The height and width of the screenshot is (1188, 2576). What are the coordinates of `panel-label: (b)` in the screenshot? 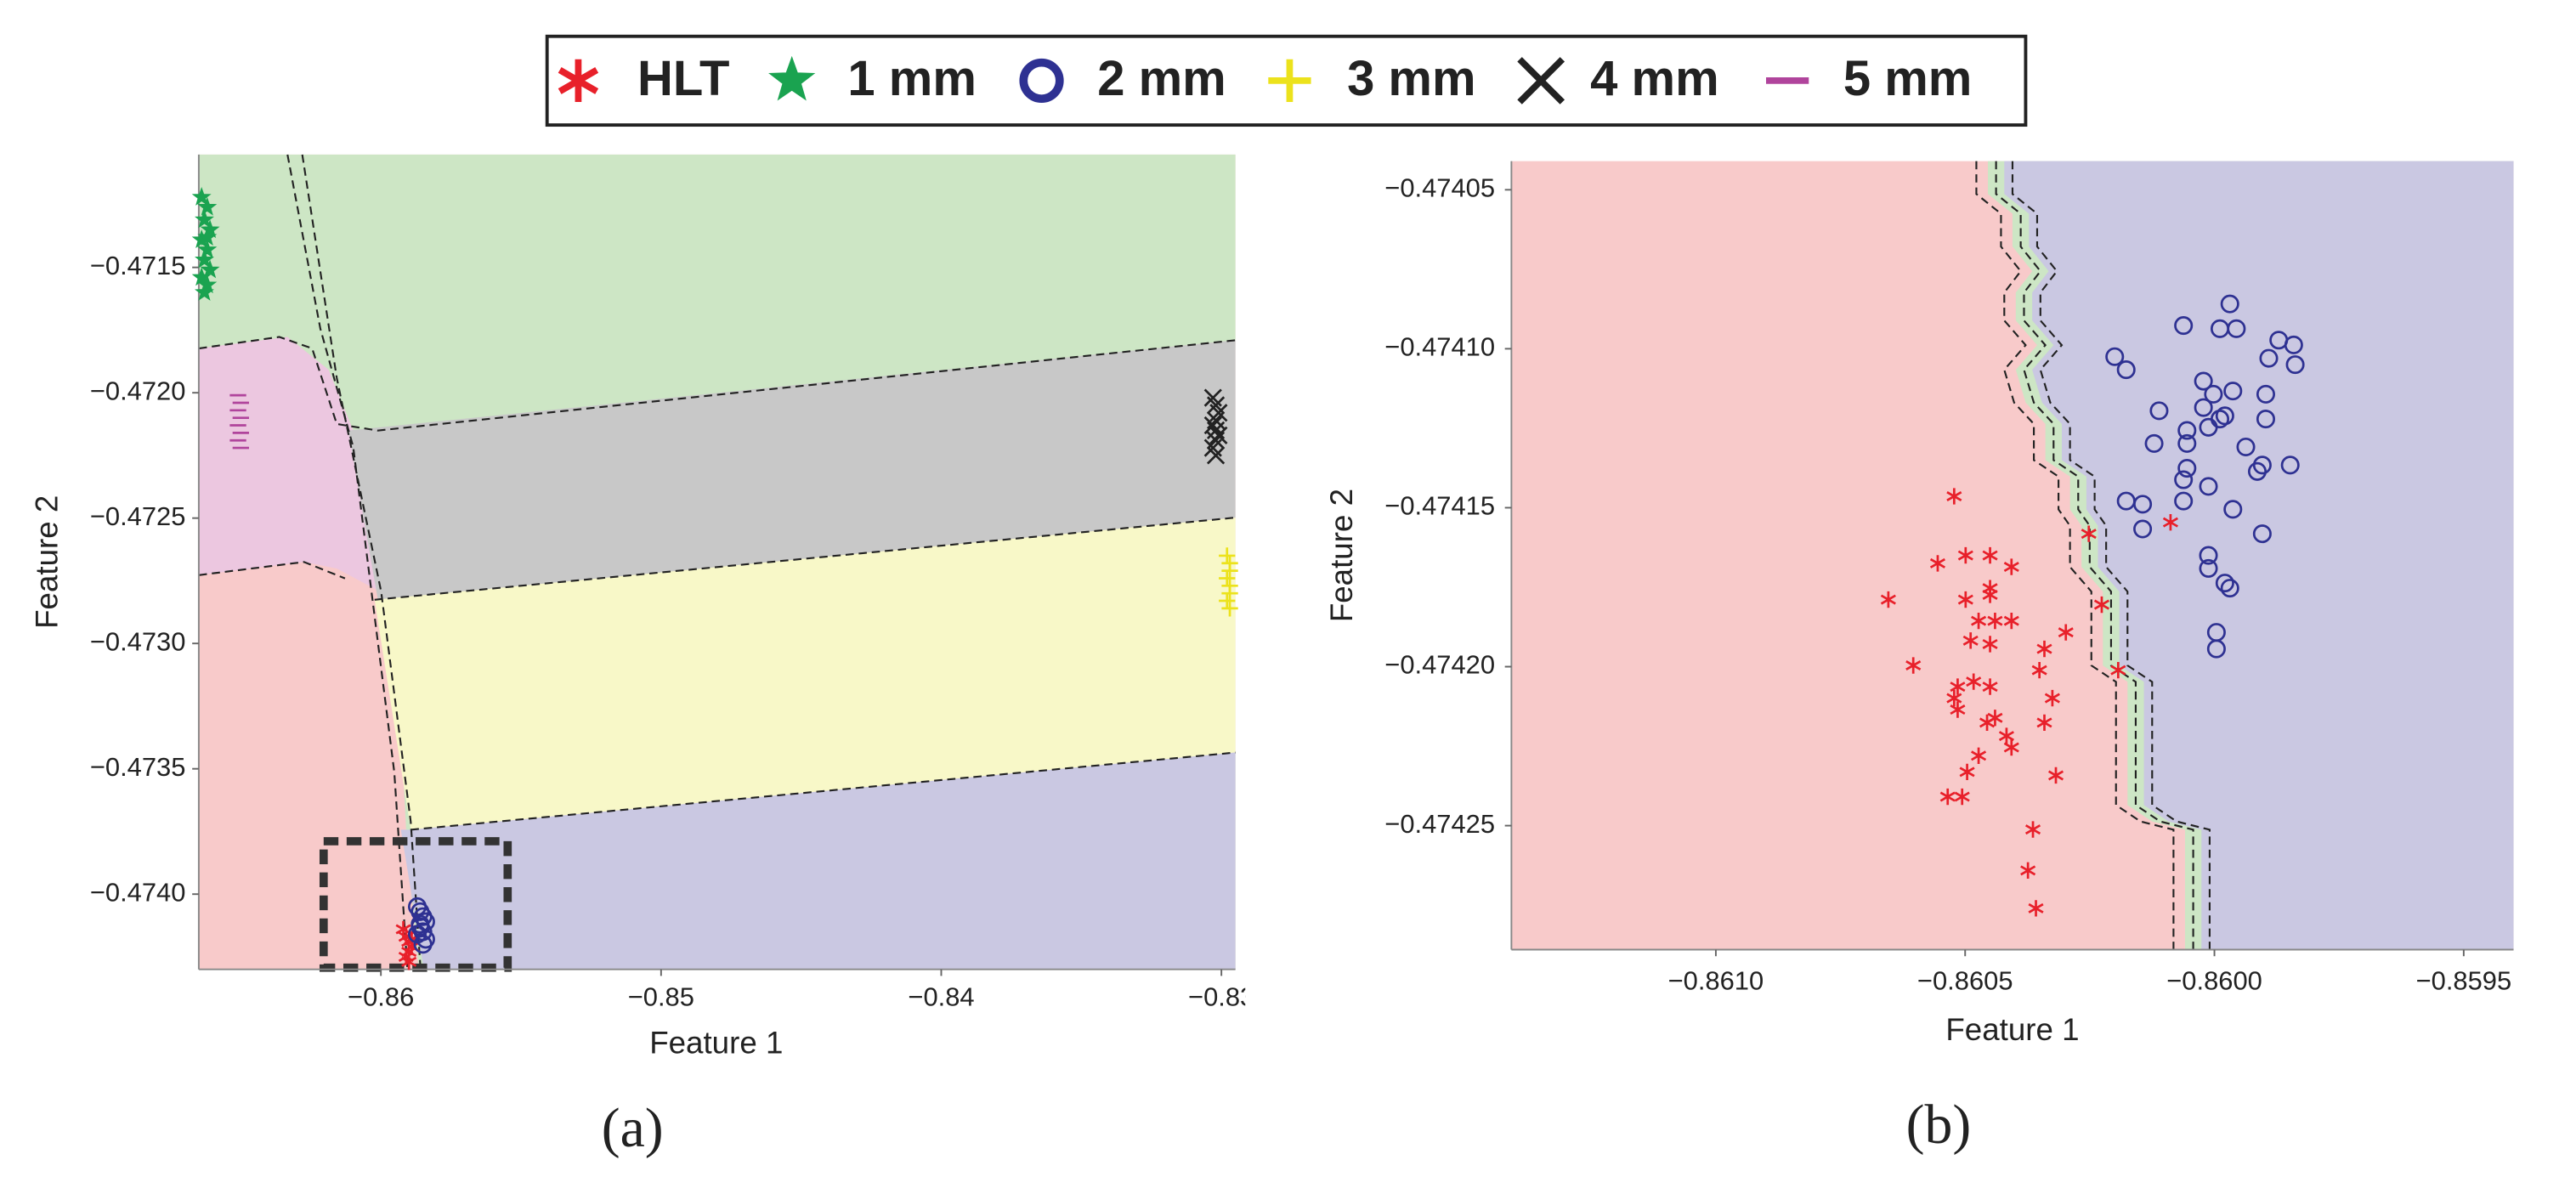 It's located at (1939, 1125).